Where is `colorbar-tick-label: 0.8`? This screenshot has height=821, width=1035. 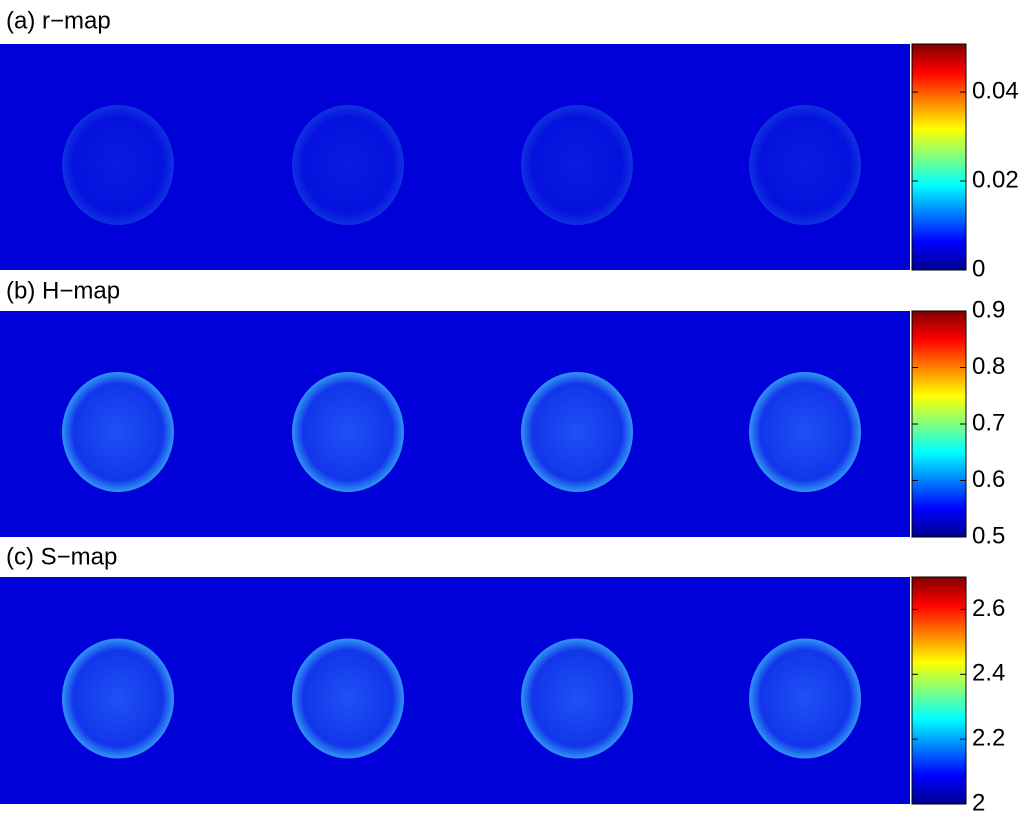
colorbar-tick-label: 0.8 is located at coordinates (988, 366).